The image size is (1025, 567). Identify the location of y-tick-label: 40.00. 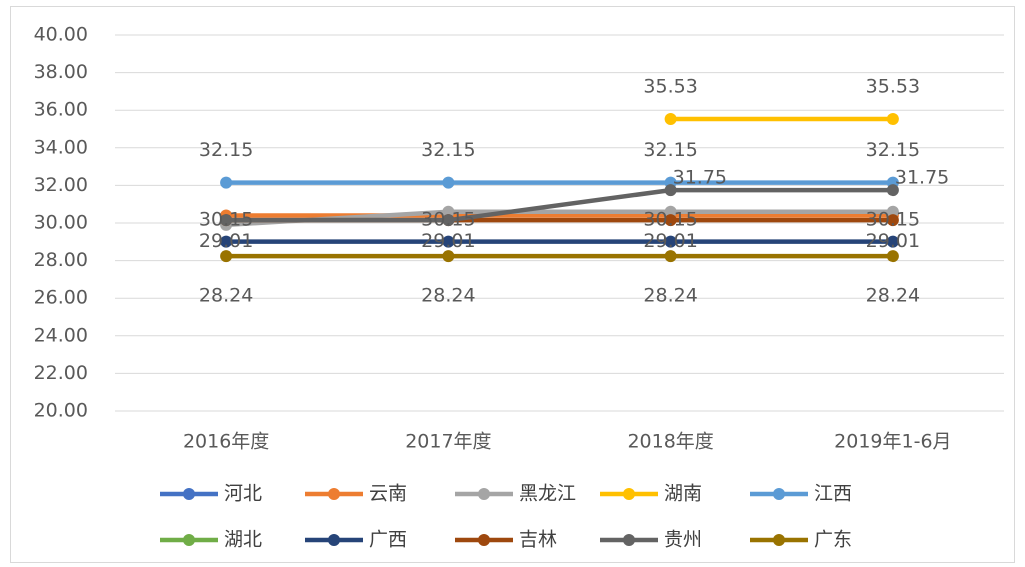
(61, 35).